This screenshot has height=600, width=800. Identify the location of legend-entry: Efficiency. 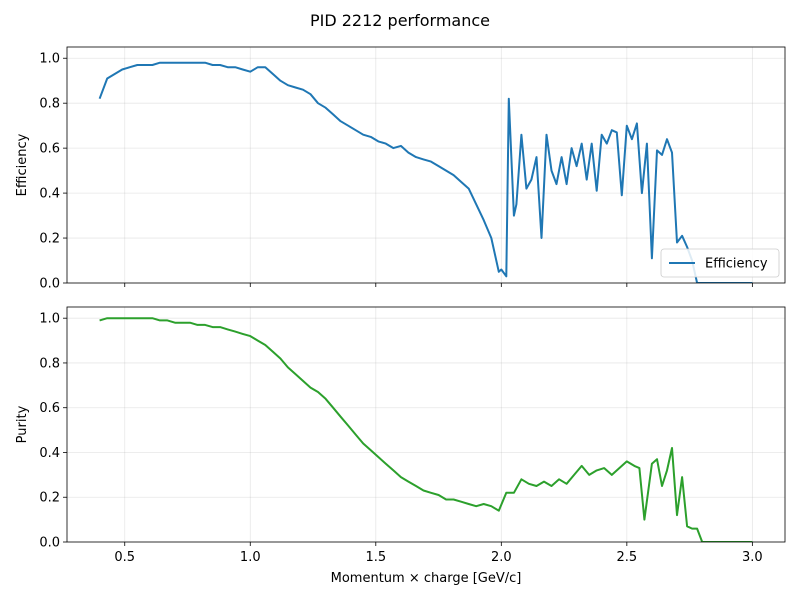
(736, 264).